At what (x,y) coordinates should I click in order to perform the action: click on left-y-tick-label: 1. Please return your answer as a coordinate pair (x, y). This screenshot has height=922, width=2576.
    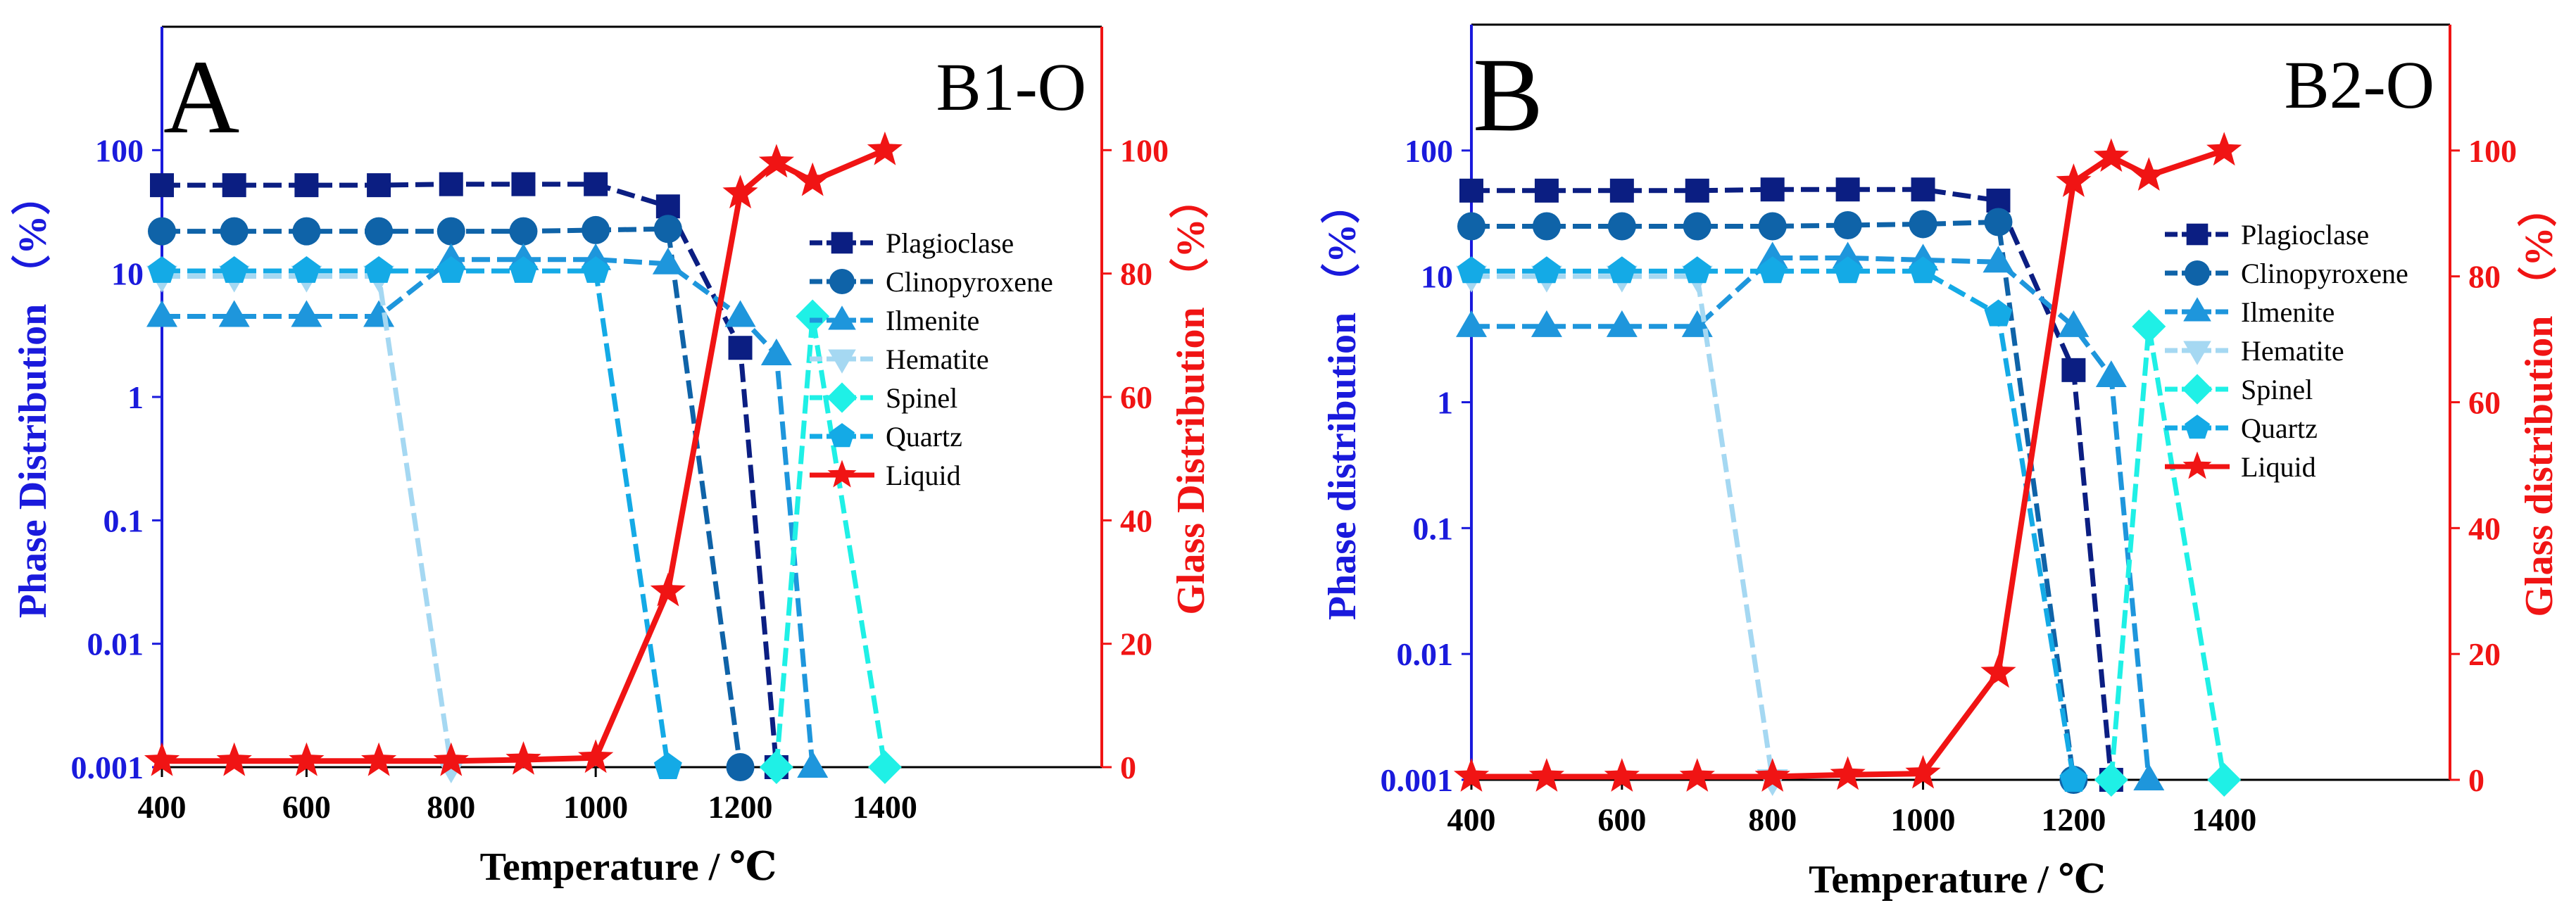
    Looking at the image, I should click on (1445, 403).